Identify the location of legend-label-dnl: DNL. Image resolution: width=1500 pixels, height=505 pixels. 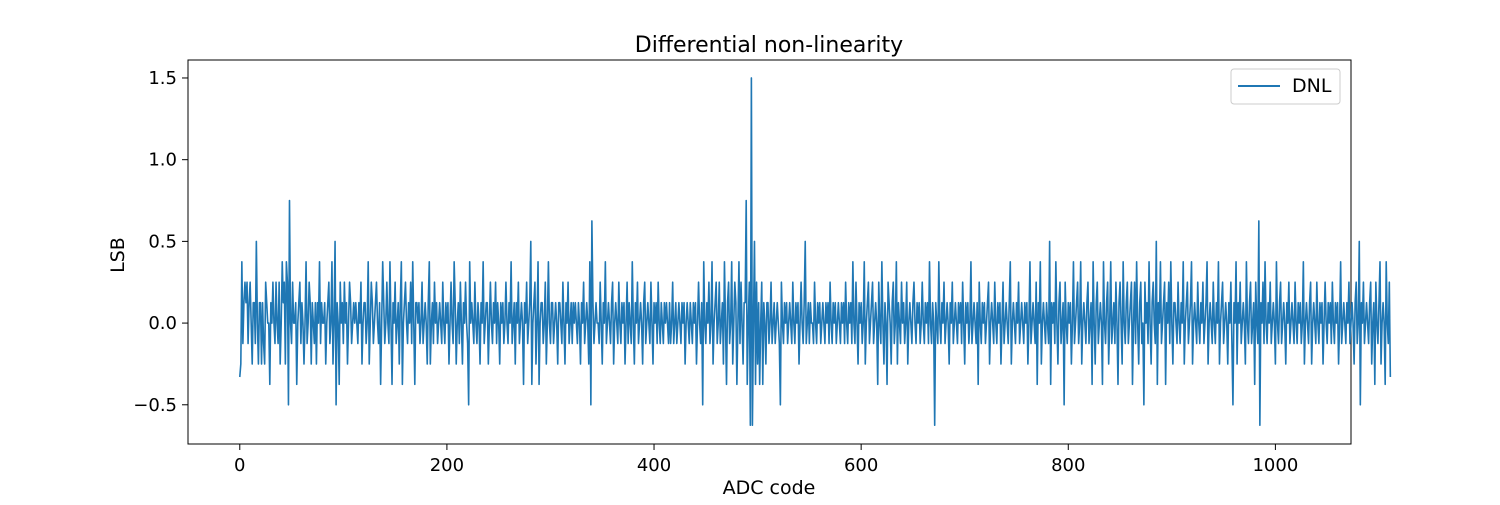
(1312, 86).